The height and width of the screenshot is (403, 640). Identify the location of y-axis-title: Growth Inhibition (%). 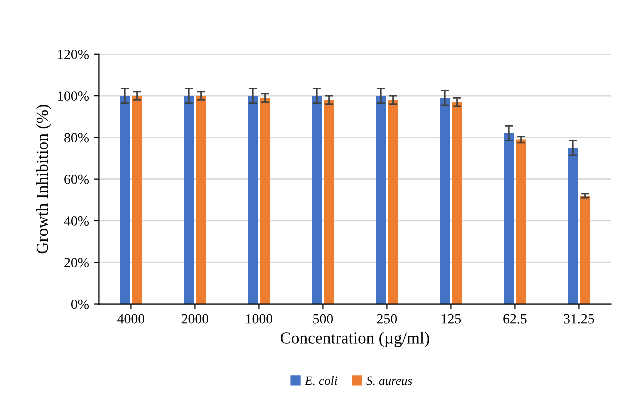
(44, 179).